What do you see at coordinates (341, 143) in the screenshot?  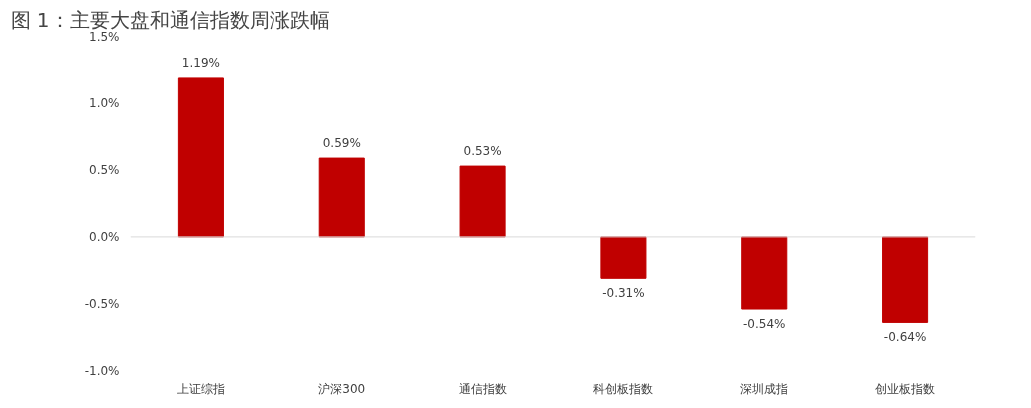 I see `data-label: 0.59%` at bounding box center [341, 143].